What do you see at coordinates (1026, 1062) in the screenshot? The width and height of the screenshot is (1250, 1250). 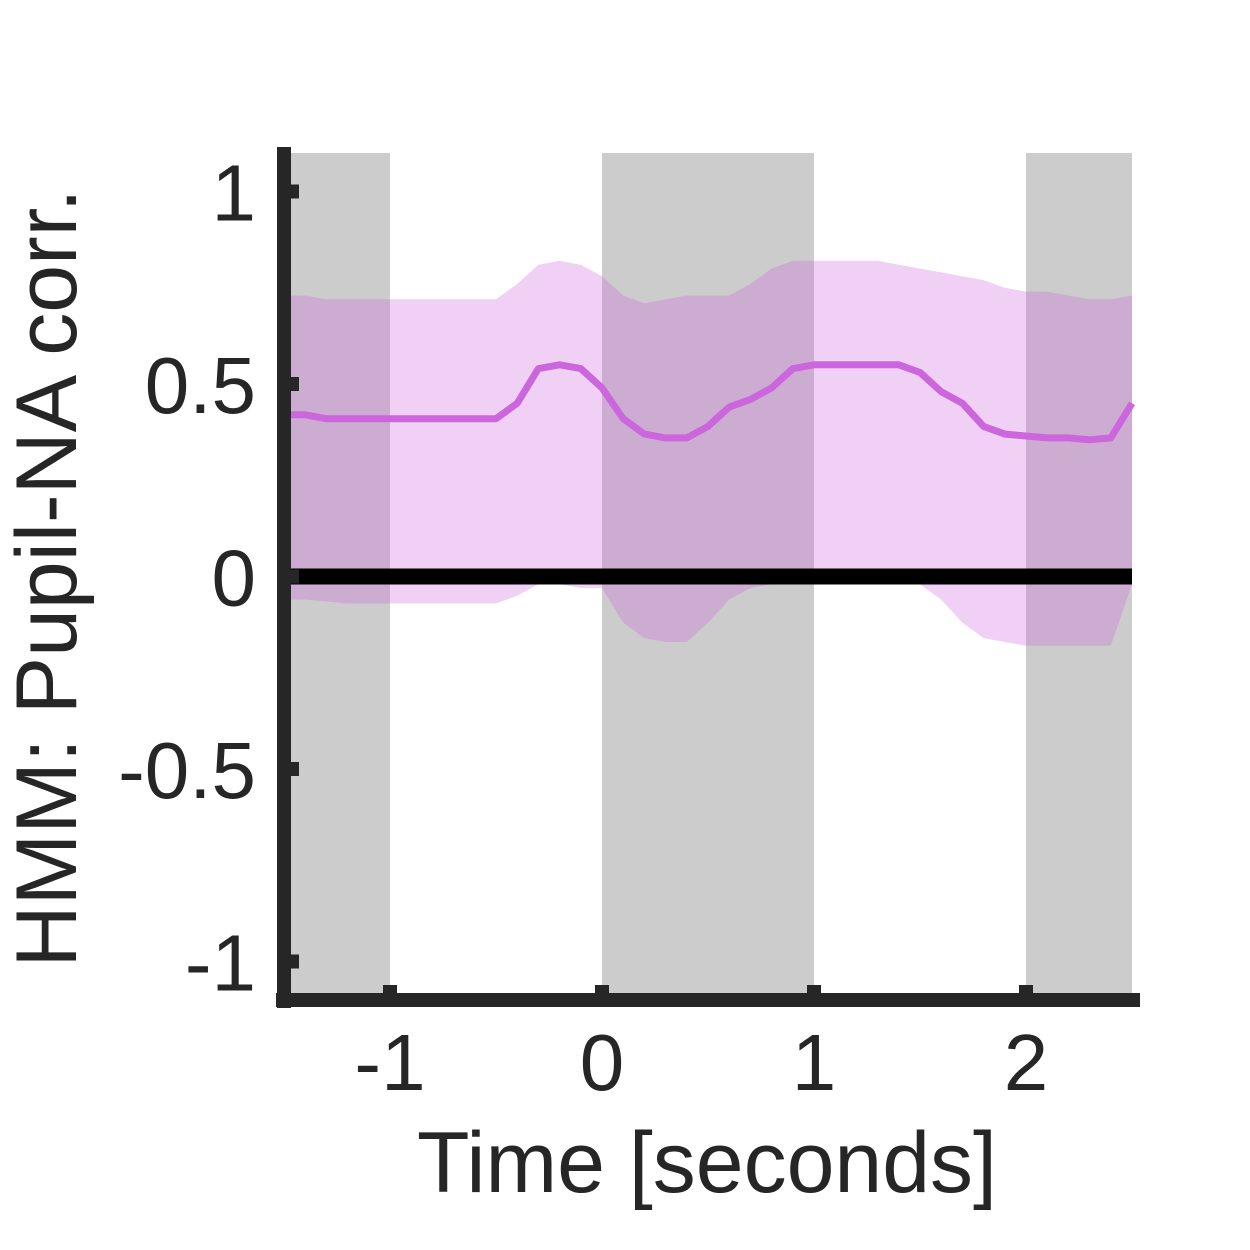 I see `x-tick-label-4: 2` at bounding box center [1026, 1062].